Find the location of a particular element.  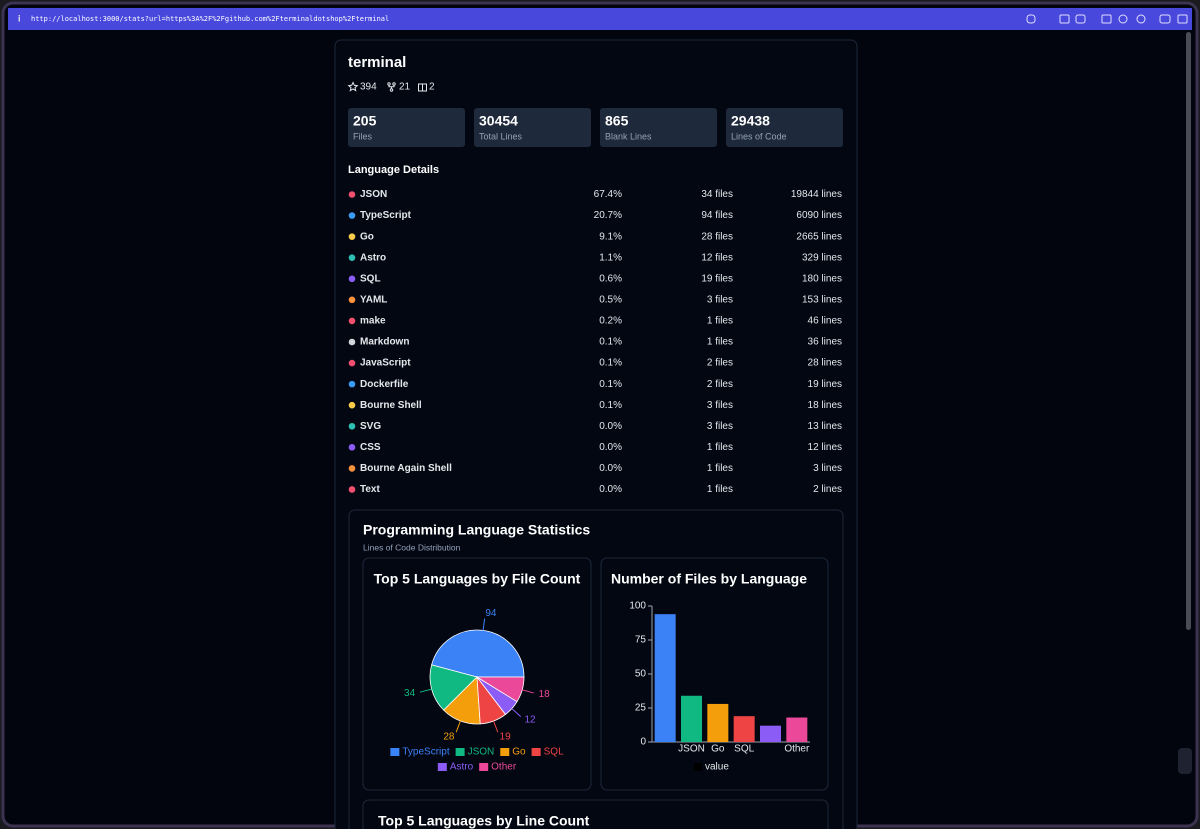

stat-value: 205 is located at coordinates (365, 121).